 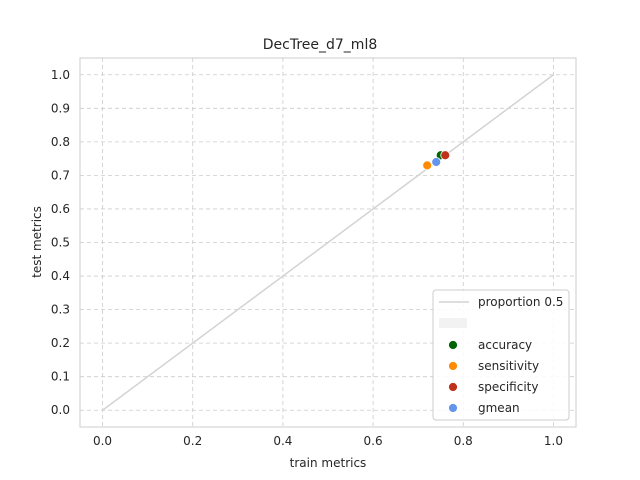 I want to click on x-tick-label: 0.6, so click(x=373, y=441).